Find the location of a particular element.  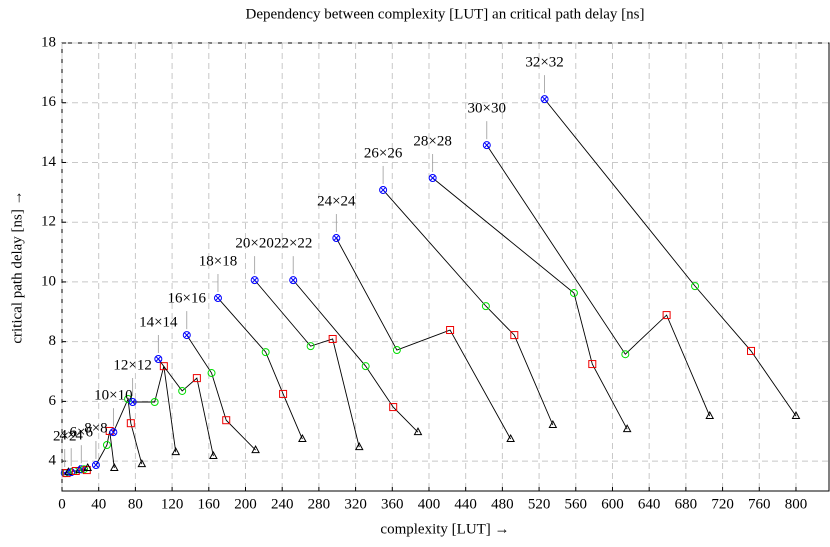

series-label: 2×2 is located at coordinates (64, 437).